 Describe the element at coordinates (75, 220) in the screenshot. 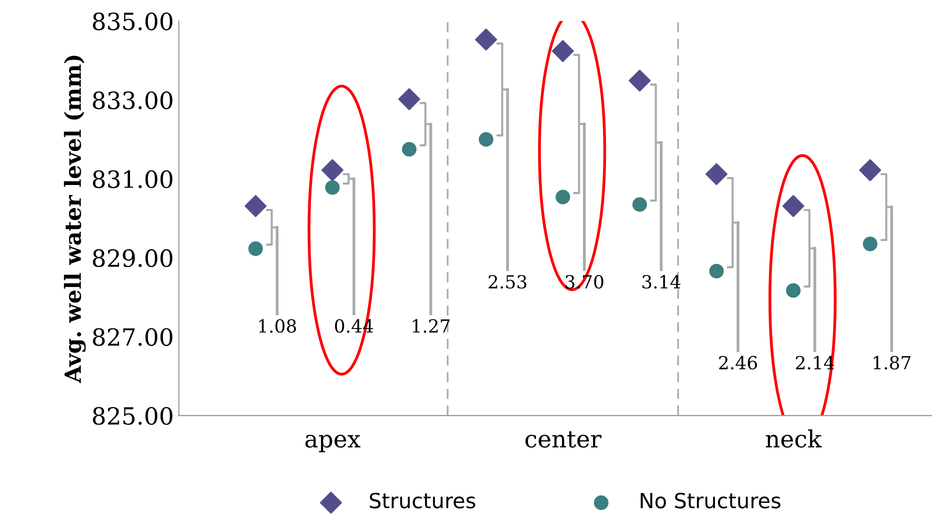

I see `y-axis-title: Avg. well water level (mm)` at that location.